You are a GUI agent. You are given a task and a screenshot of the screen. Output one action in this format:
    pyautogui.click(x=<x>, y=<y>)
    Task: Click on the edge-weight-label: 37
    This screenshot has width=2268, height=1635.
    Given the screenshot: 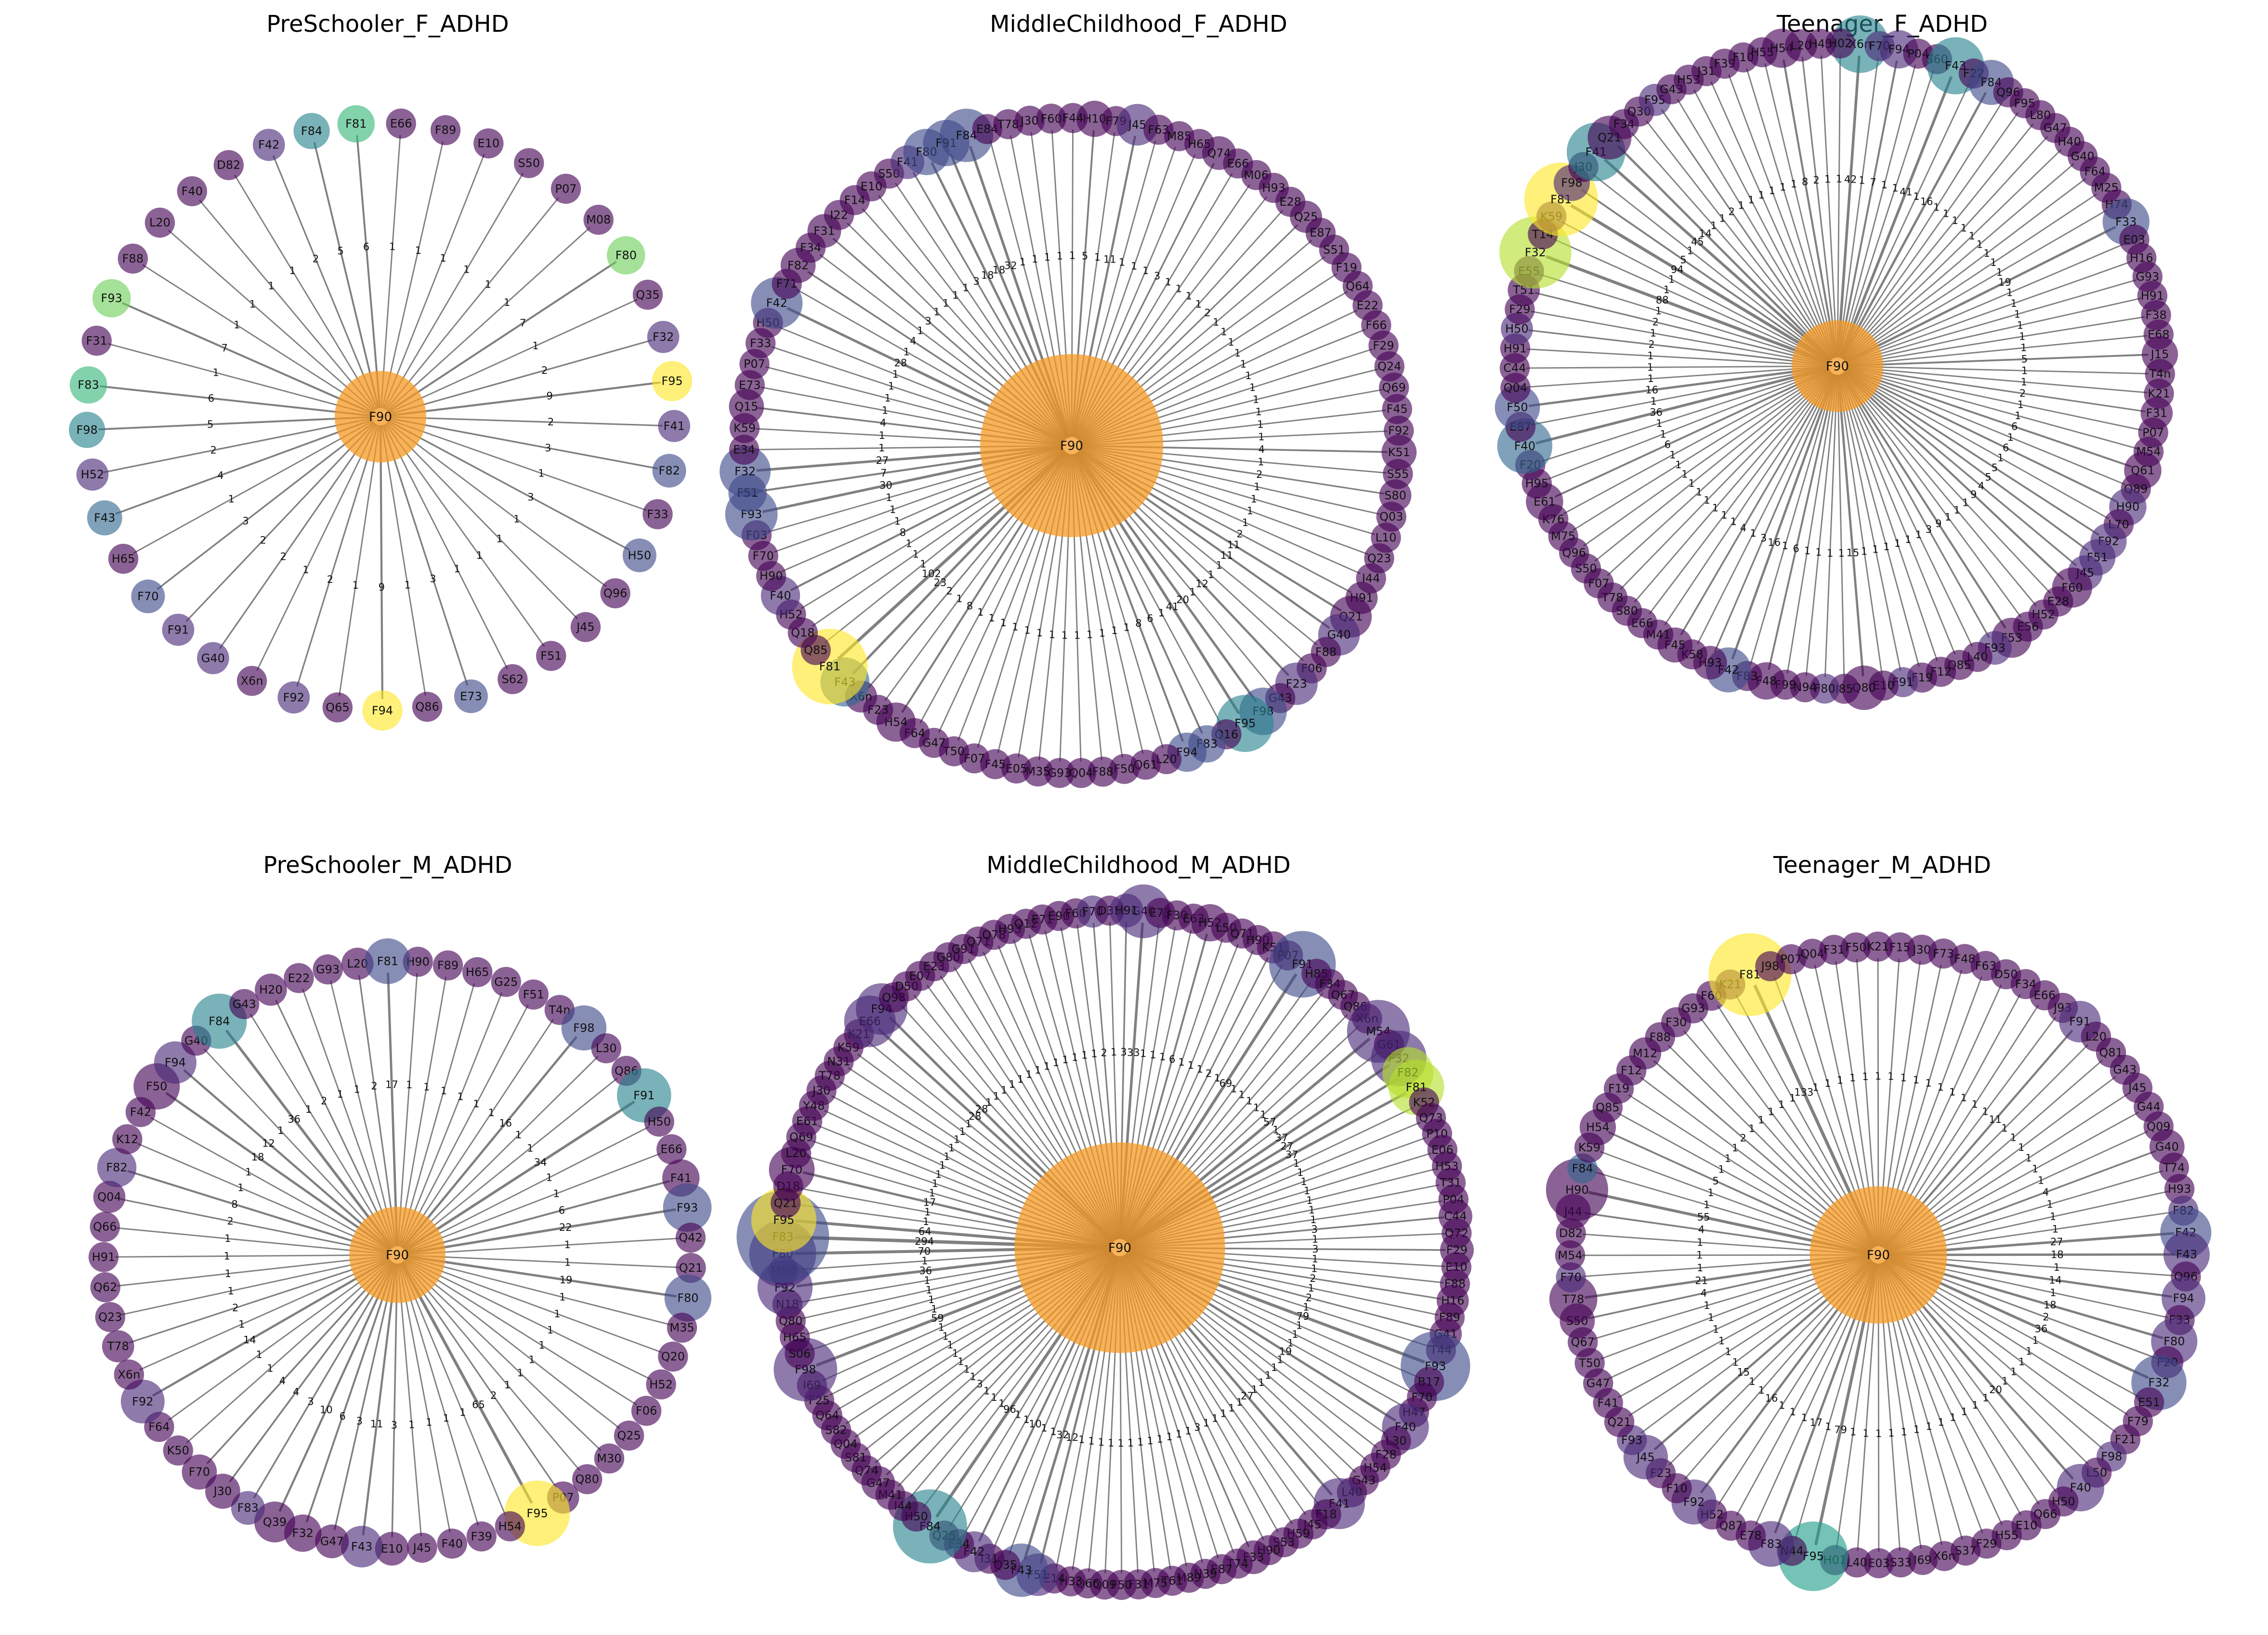 What is the action you would take?
    pyautogui.click(x=1281, y=1138)
    